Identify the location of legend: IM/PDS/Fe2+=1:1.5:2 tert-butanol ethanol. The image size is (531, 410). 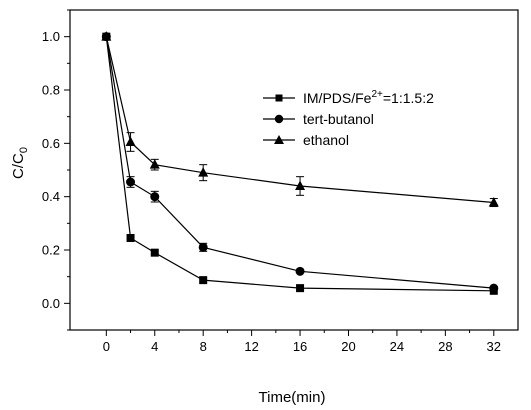
(348, 118).